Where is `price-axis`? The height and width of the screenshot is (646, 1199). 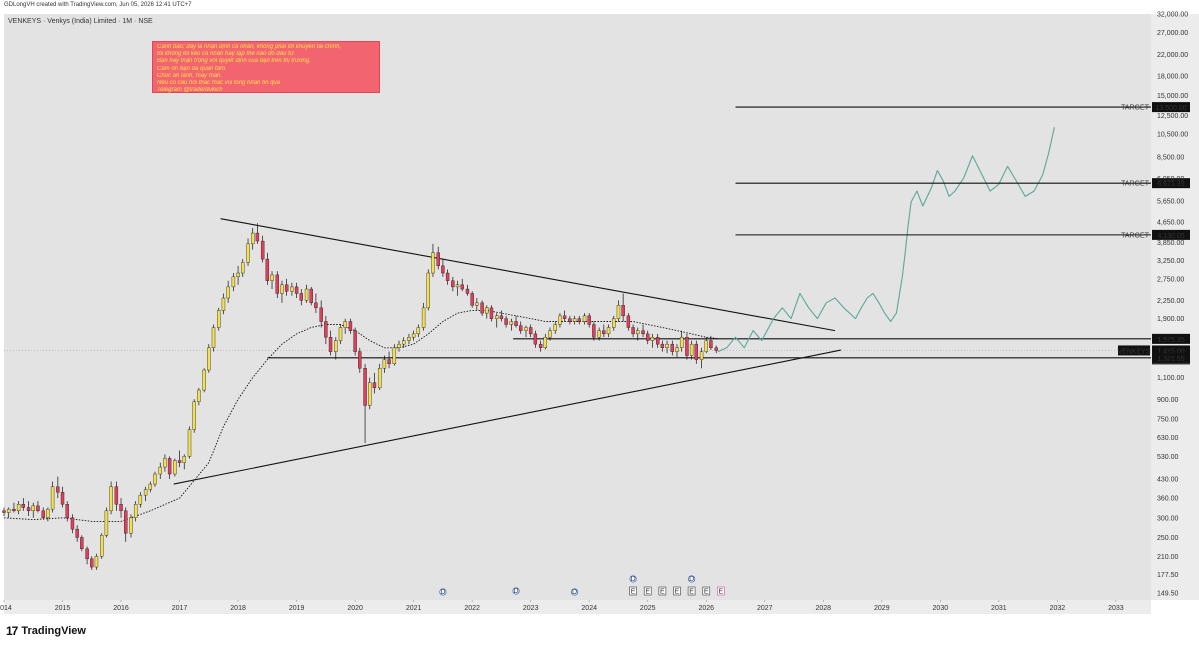
price-axis is located at coordinates (1175, 307).